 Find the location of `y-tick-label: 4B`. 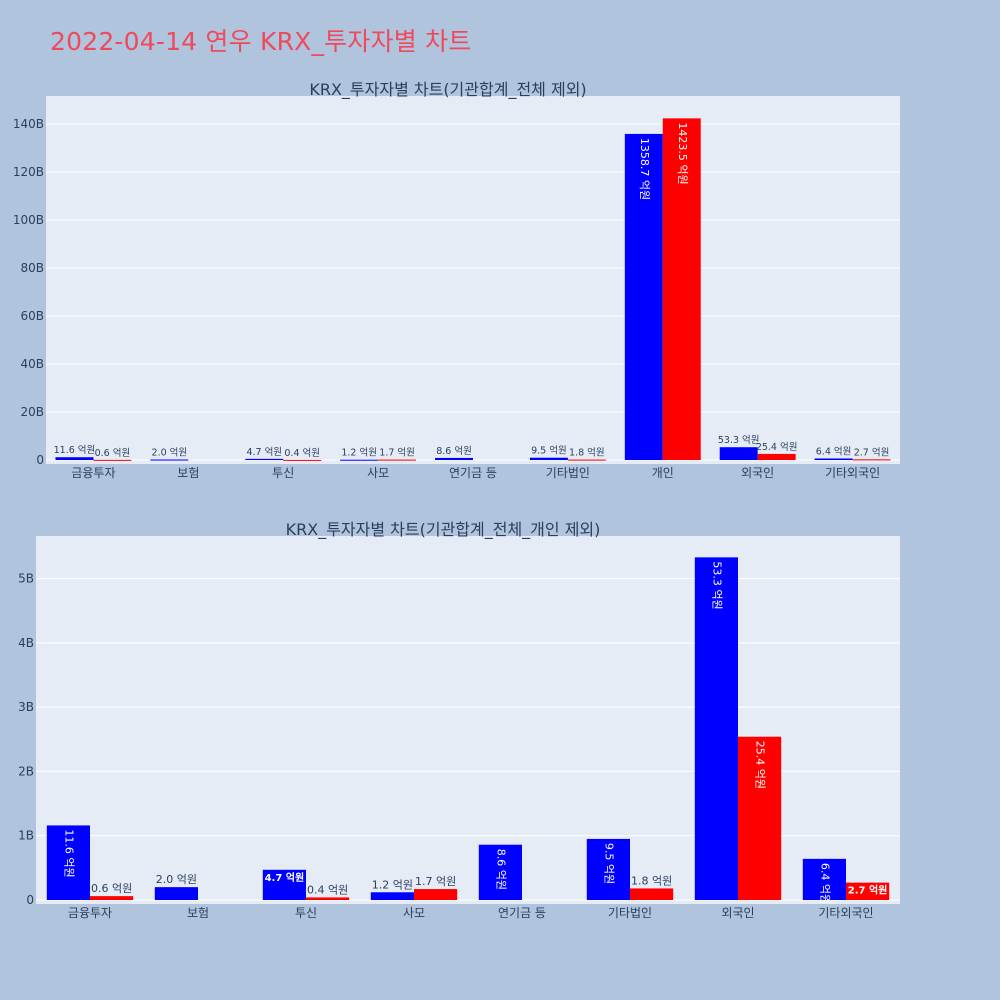

y-tick-label: 4B is located at coordinates (26, 643).